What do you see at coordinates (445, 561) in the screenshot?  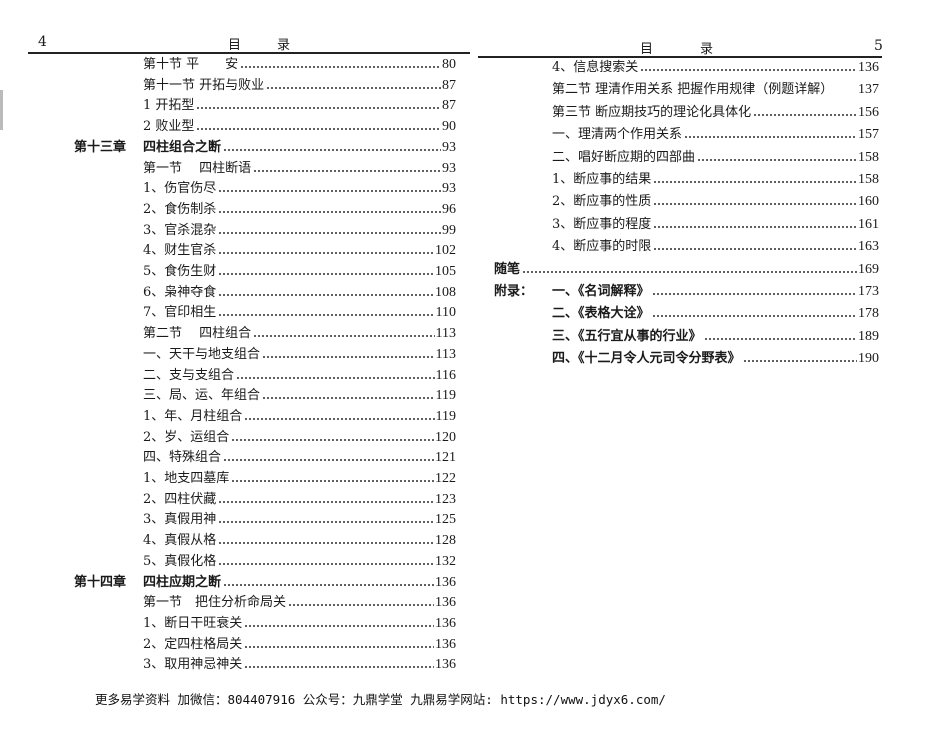 I see `toc-entry-page-number: 132` at bounding box center [445, 561].